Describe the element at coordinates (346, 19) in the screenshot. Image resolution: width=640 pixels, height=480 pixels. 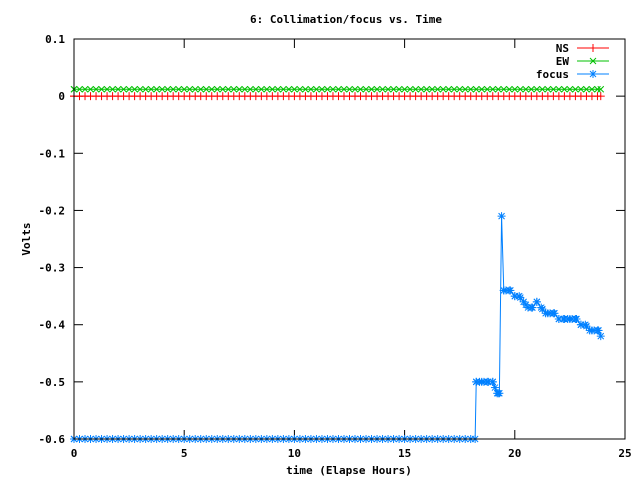
I see `chart-title: 6: Collimation/focus vs. Time` at that location.